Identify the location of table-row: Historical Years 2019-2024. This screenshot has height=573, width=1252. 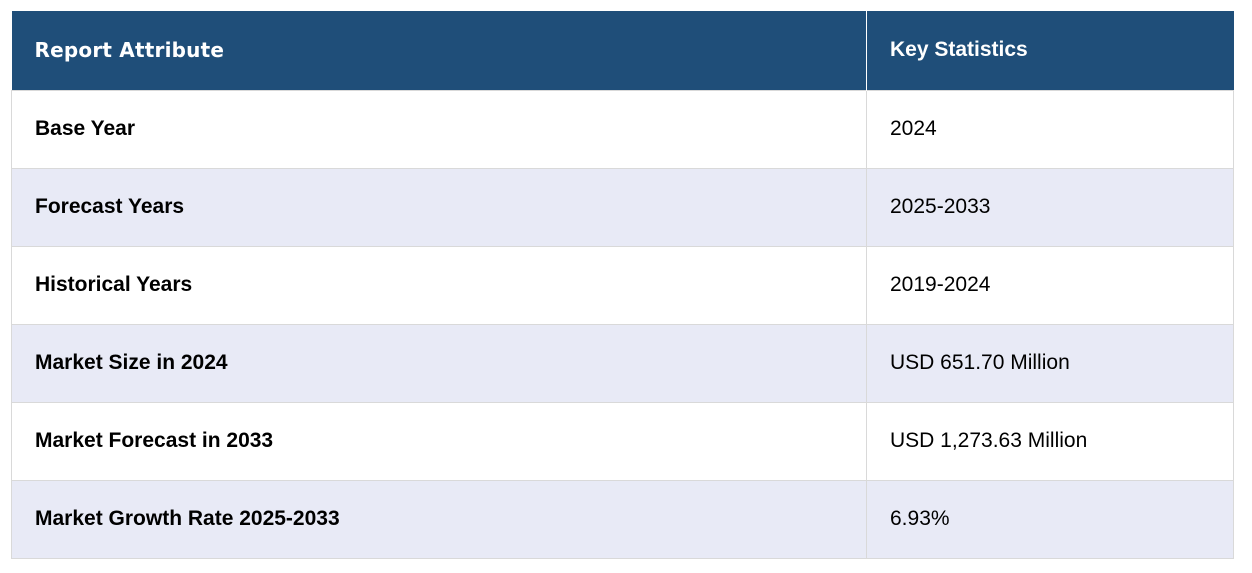
(622, 285).